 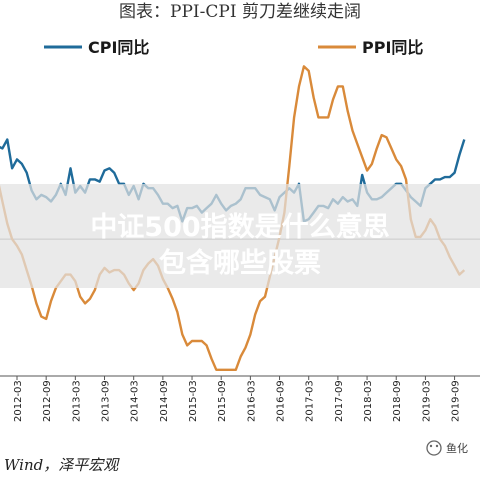 What do you see at coordinates (310, 401) in the screenshot?
I see `x-tick-label: 2017-03` at bounding box center [310, 401].